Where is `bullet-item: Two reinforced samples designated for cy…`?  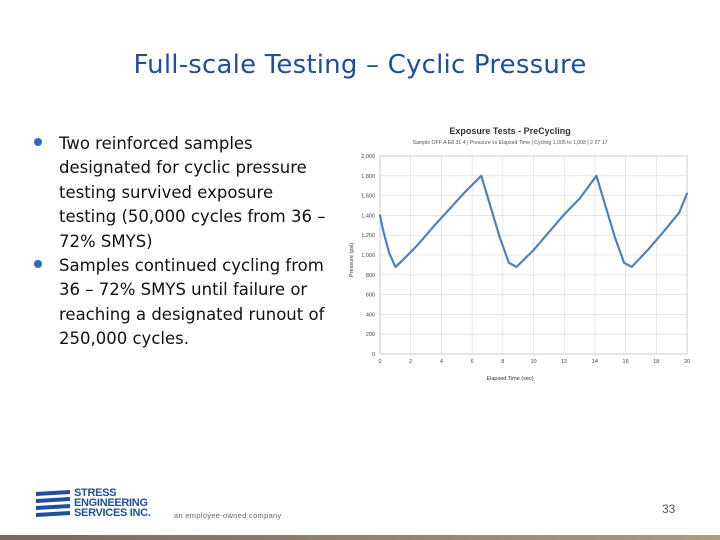
bullet-item: Two reinforced samples designated for cy… is located at coordinates (184, 193).